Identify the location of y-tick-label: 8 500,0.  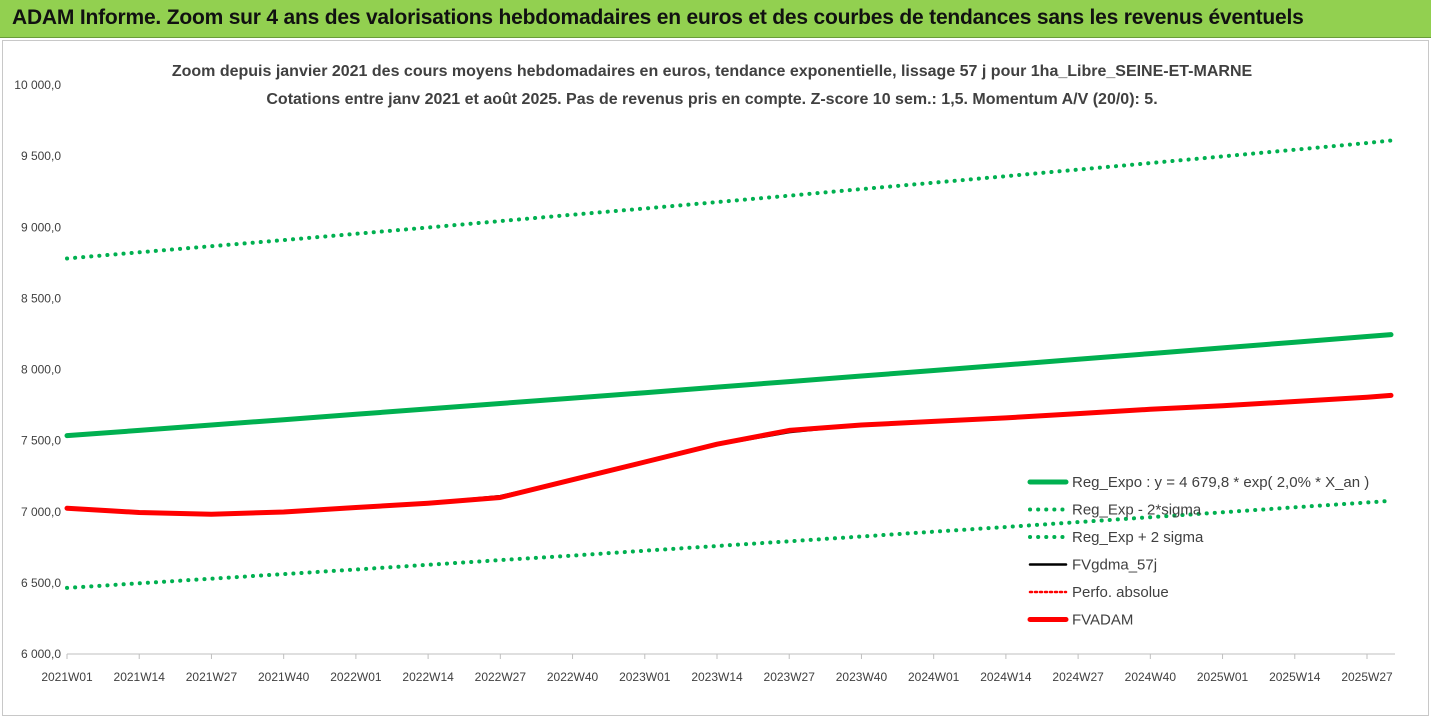
(41, 298).